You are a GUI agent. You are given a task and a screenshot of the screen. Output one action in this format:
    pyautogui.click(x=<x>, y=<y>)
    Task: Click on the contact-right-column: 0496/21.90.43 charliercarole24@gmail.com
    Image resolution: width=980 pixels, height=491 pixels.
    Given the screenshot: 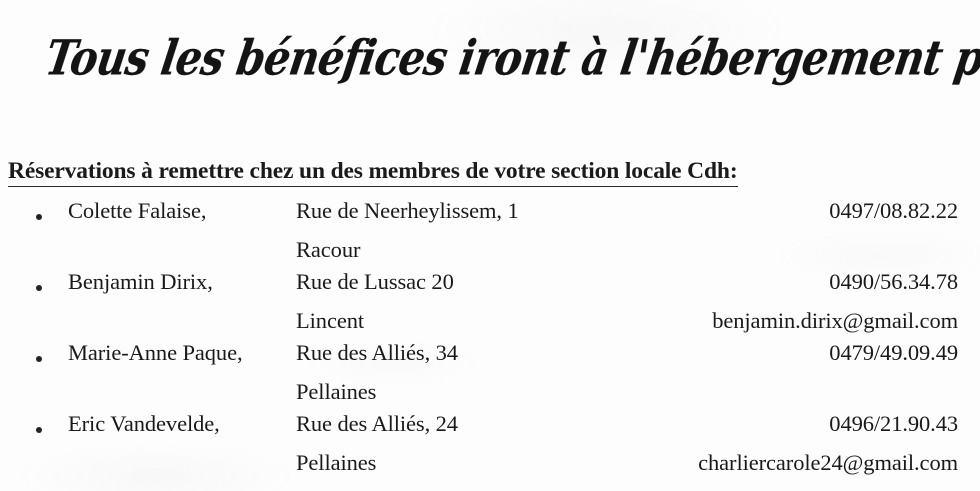 What is the action you would take?
    pyautogui.click(x=828, y=443)
    